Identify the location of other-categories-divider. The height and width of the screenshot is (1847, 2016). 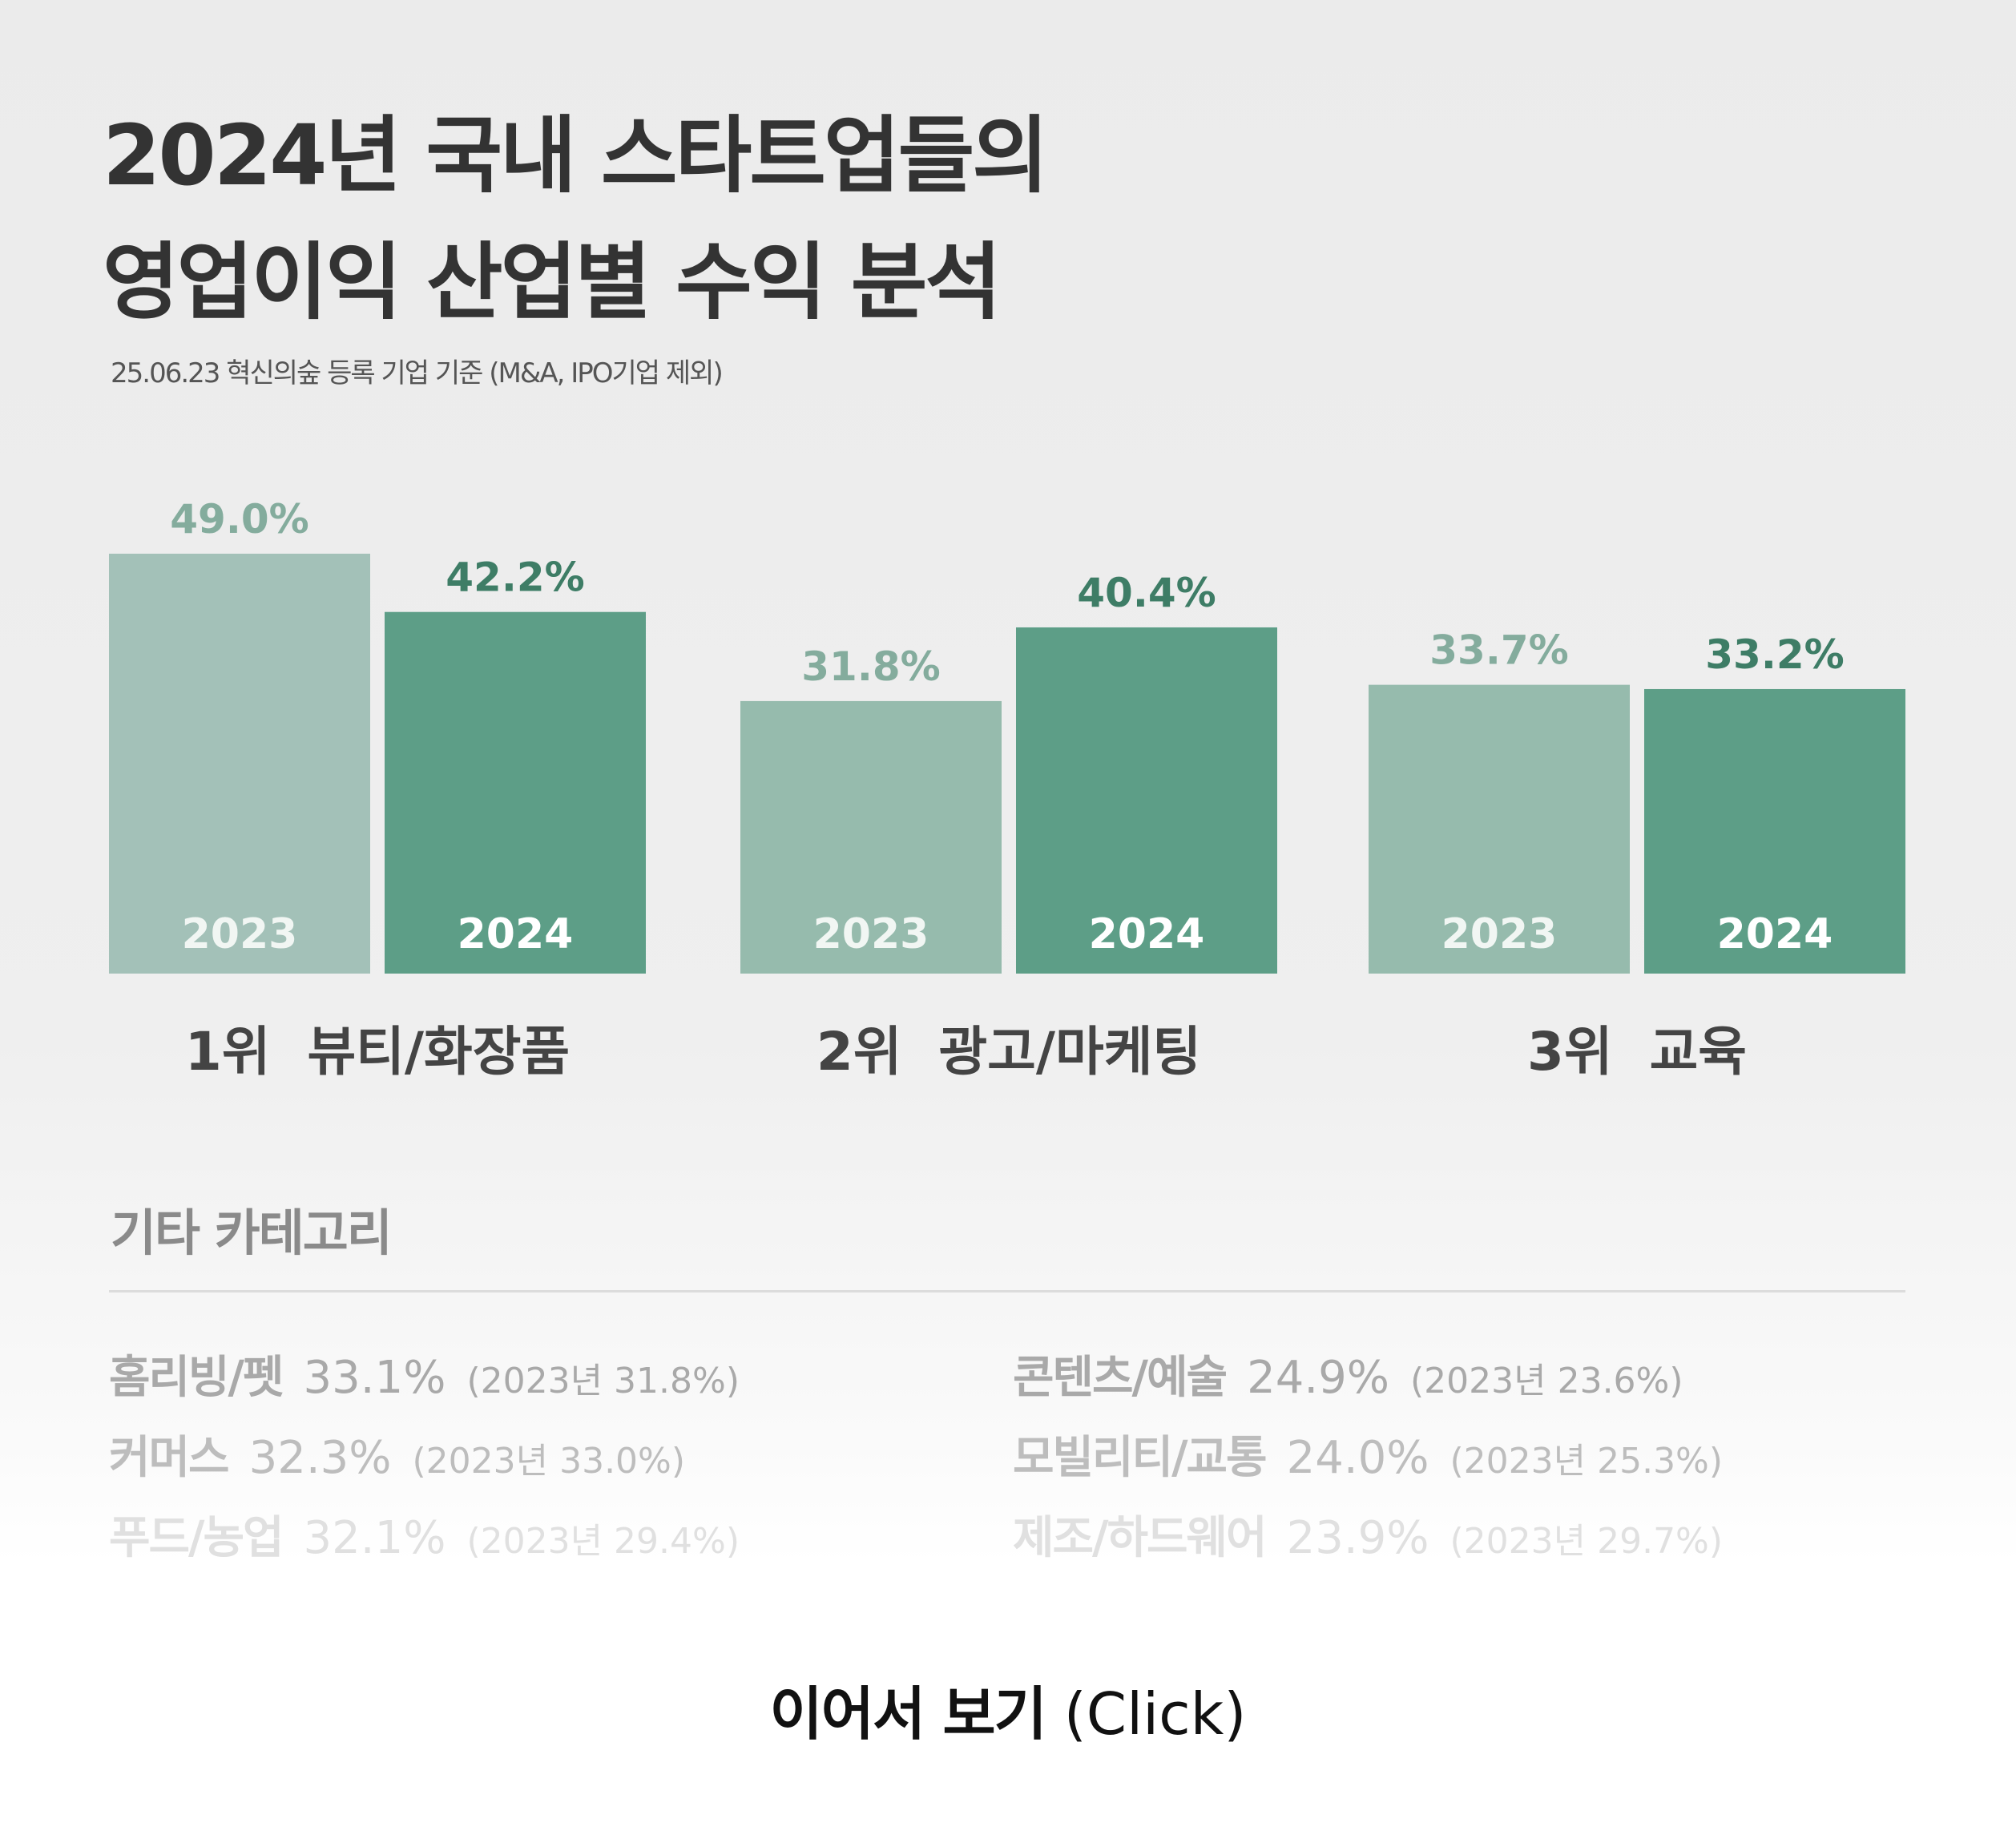
(1007, 1291).